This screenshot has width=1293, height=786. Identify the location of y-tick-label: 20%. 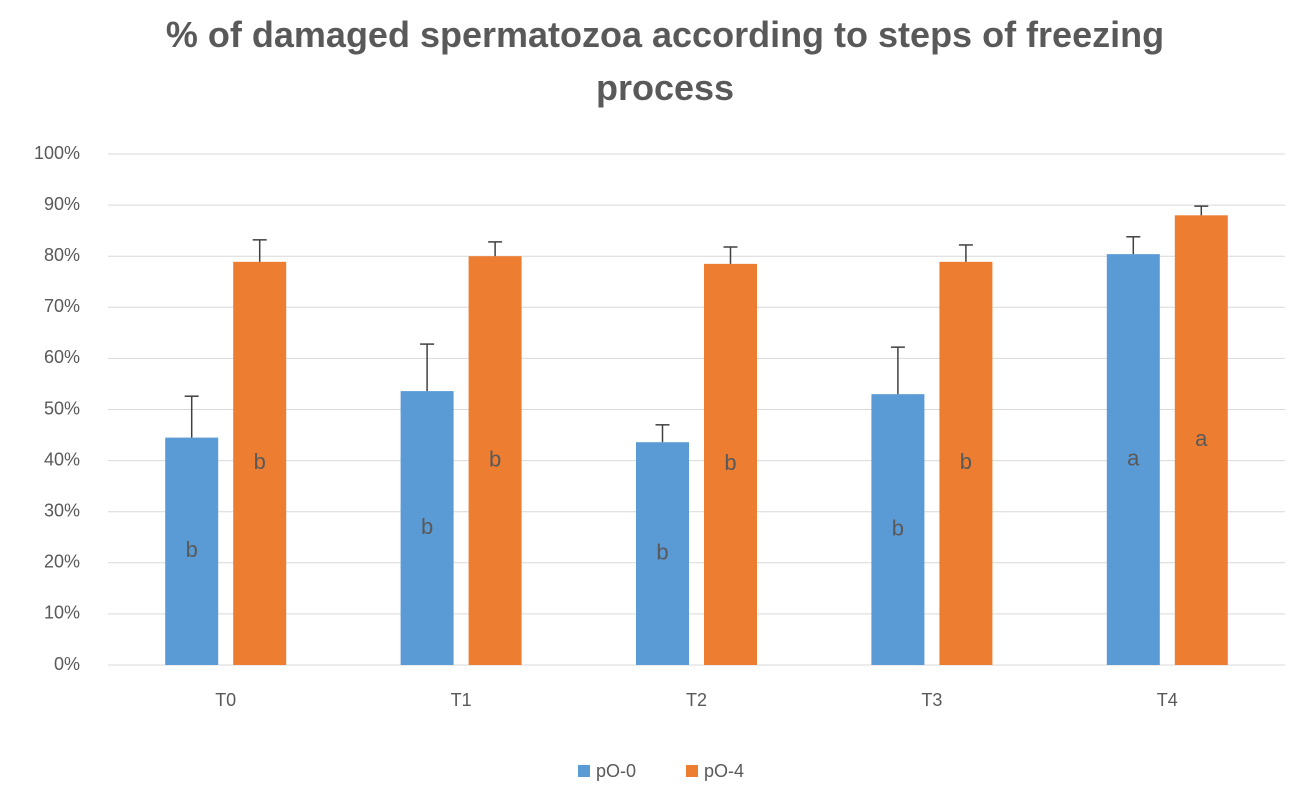
(62, 562).